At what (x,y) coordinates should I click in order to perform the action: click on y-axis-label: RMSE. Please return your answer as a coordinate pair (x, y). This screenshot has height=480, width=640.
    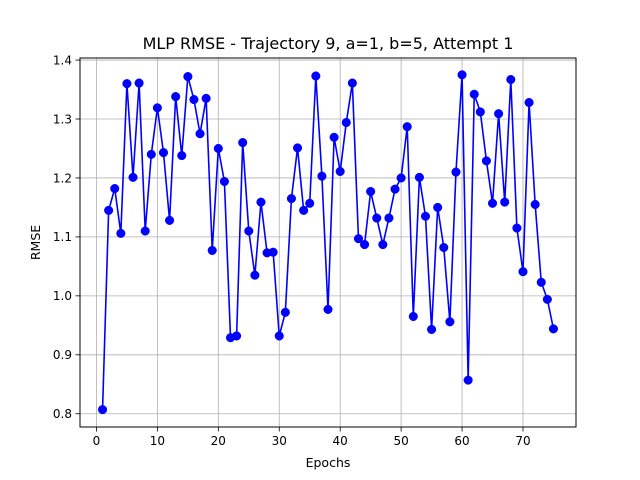
    Looking at the image, I should click on (35, 242).